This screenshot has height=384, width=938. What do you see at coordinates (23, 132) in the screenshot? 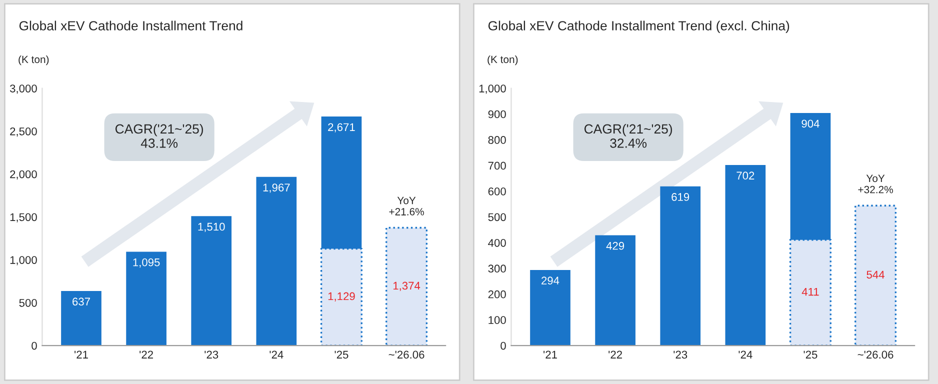
I see `y-tick-label: 2,500` at bounding box center [23, 132].